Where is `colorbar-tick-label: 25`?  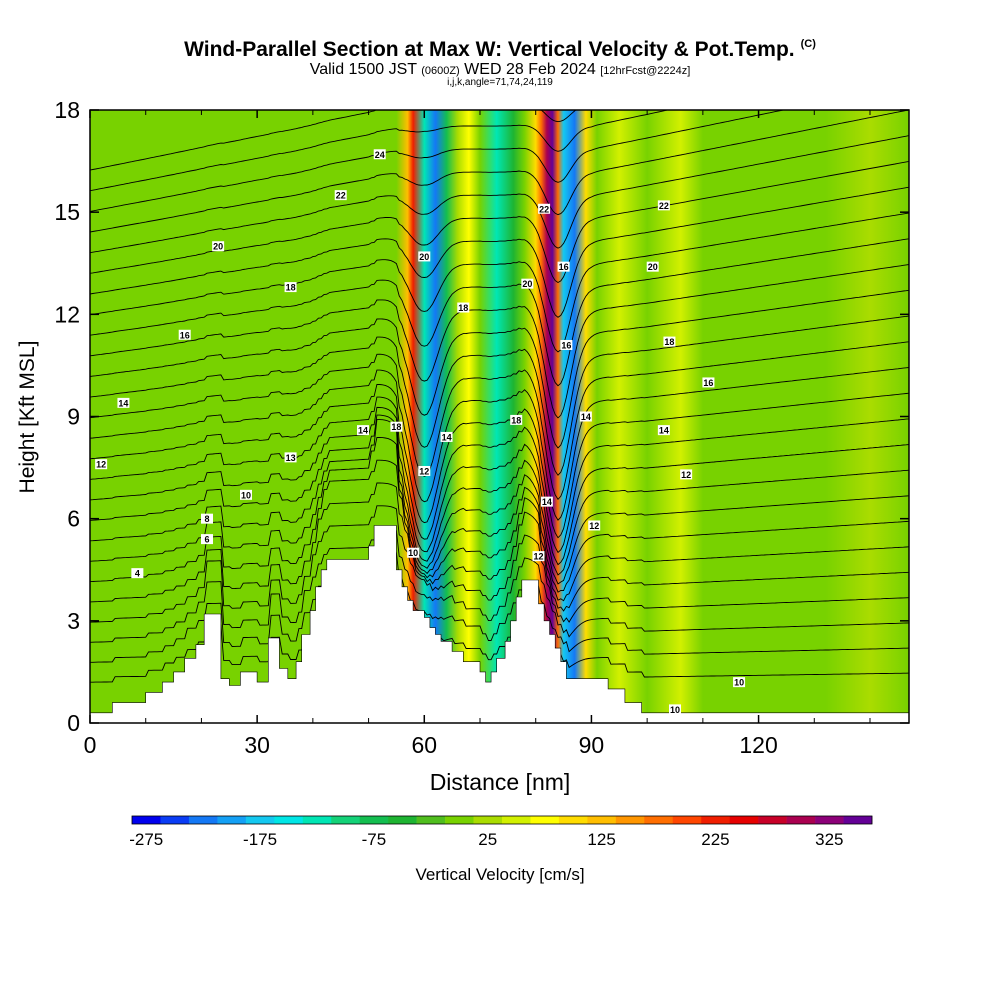 colorbar-tick-label: 25 is located at coordinates (487, 839).